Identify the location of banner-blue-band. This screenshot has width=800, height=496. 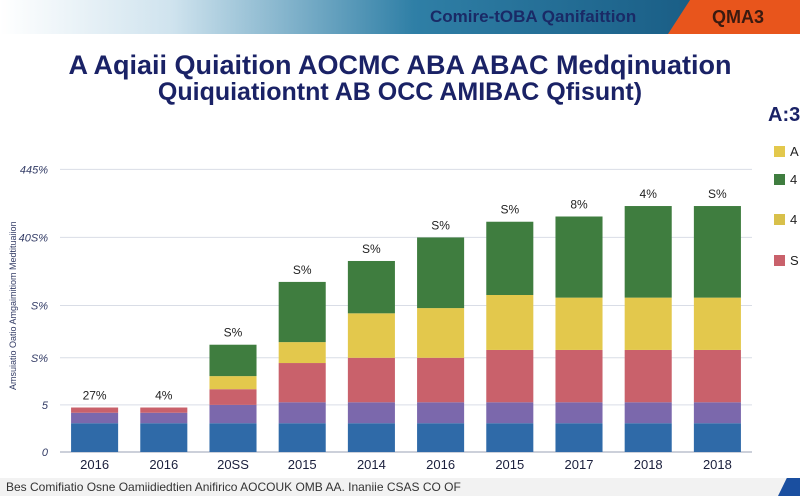
(345, 17).